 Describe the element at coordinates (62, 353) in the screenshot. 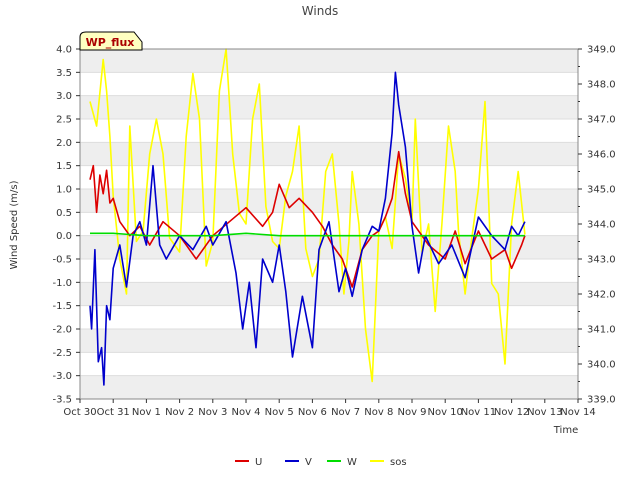

I see `y-tick-label: -2.5` at that location.